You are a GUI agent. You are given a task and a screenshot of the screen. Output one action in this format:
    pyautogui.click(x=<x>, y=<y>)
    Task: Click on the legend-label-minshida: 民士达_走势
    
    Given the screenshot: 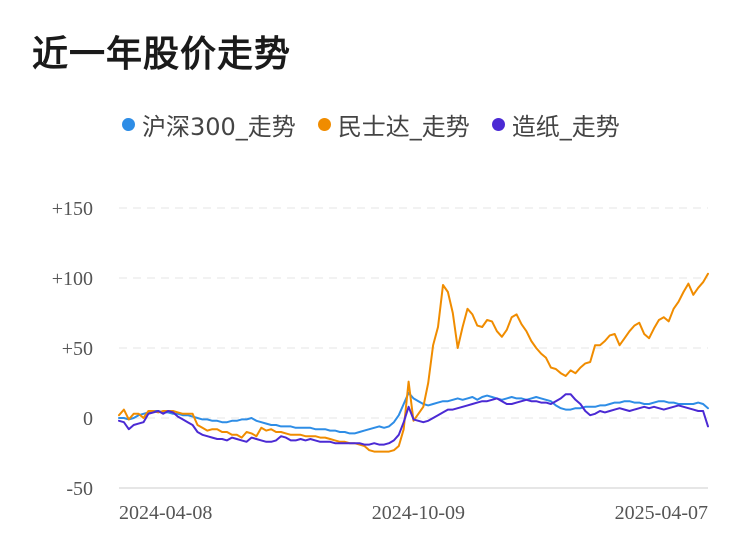 What is the action you would take?
    pyautogui.click(x=403, y=126)
    